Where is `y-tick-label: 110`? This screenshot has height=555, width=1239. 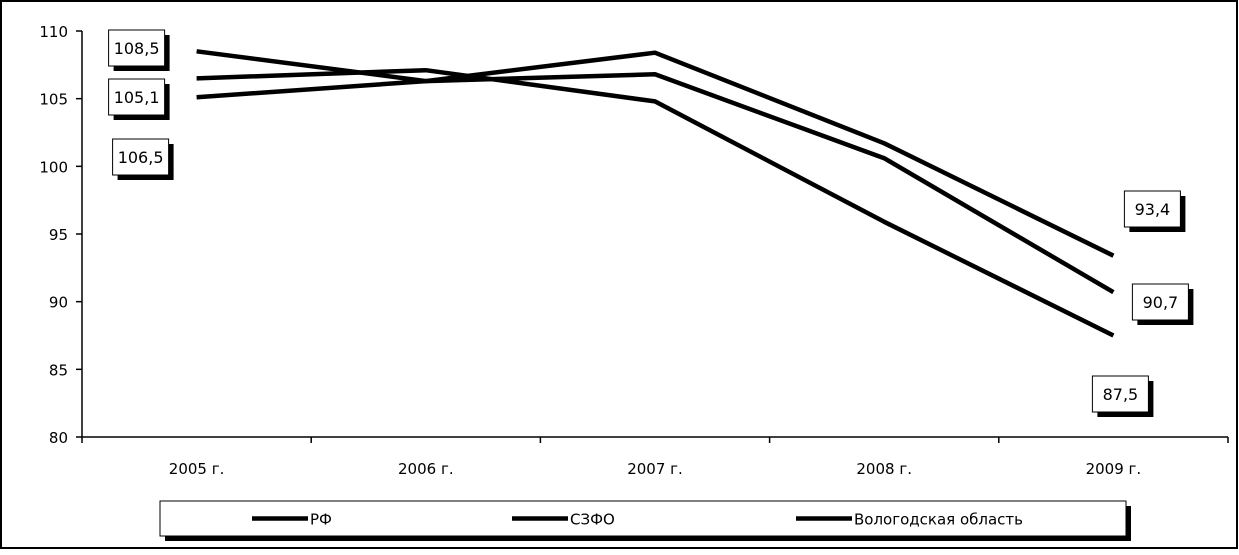
y-tick-label: 110 is located at coordinates (53, 32).